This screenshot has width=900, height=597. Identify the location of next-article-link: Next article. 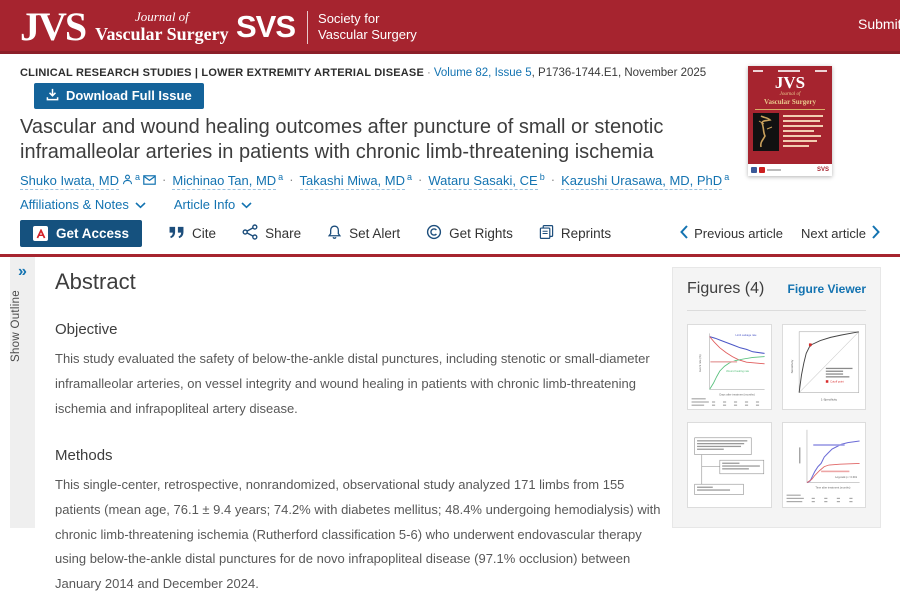
(840, 233).